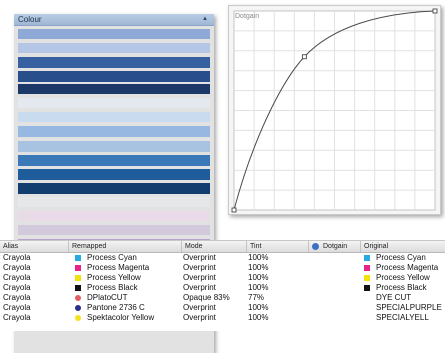 The image size is (445, 353). I want to click on column-header-dotgain: Dotgain, so click(334, 246).